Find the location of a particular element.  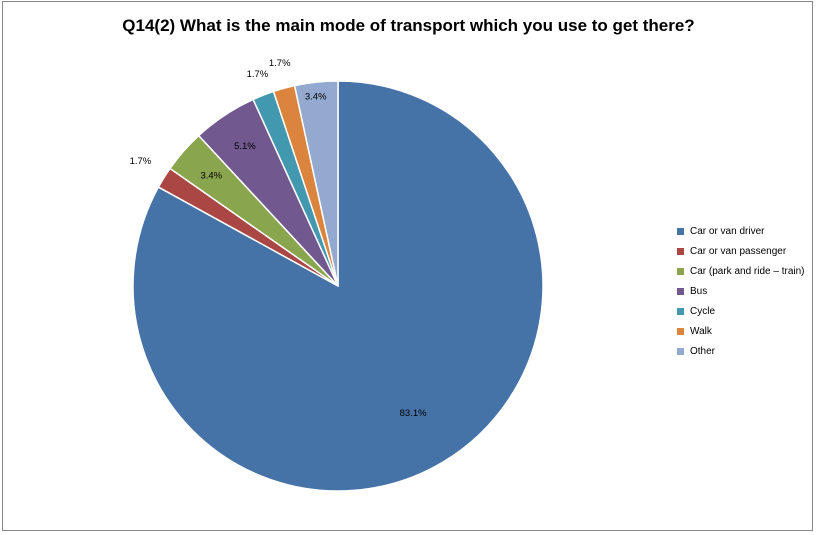

legend-item-car-park-and-ride-train: Car (park and ride – train) is located at coordinates (741, 271).